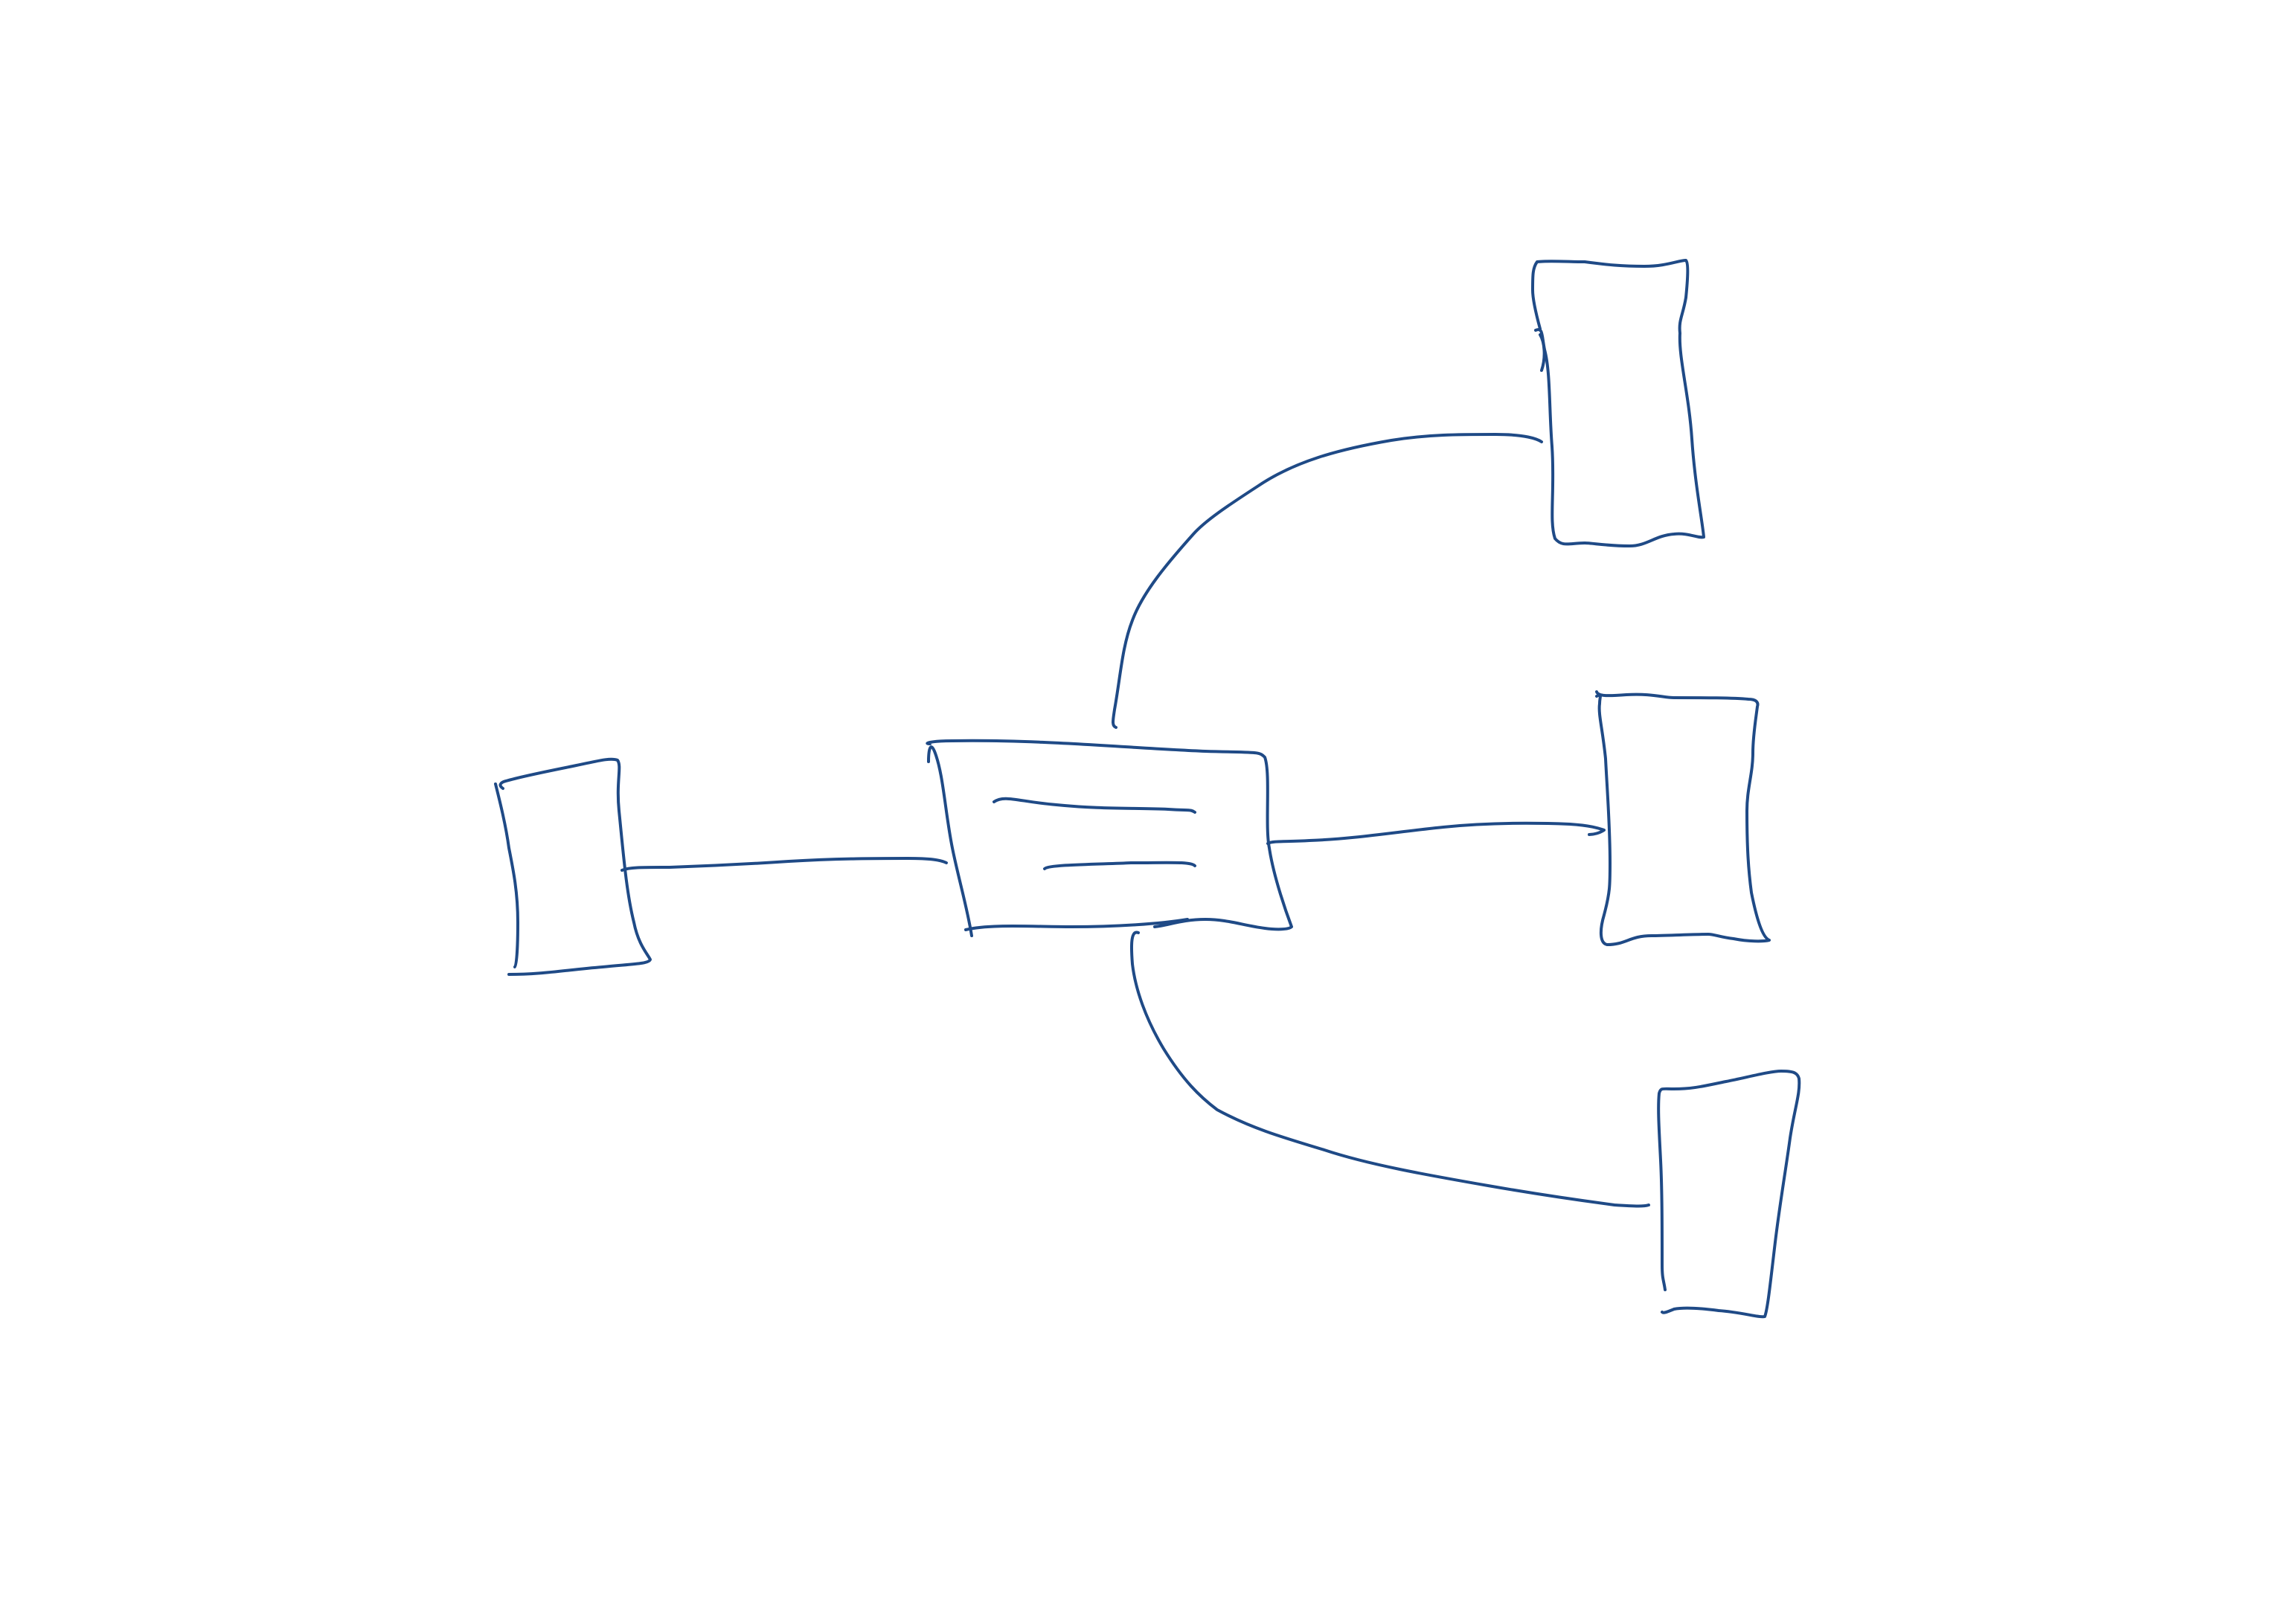 The height and width of the screenshot is (1623, 2296). I want to click on node-center, so click(1109, 838).